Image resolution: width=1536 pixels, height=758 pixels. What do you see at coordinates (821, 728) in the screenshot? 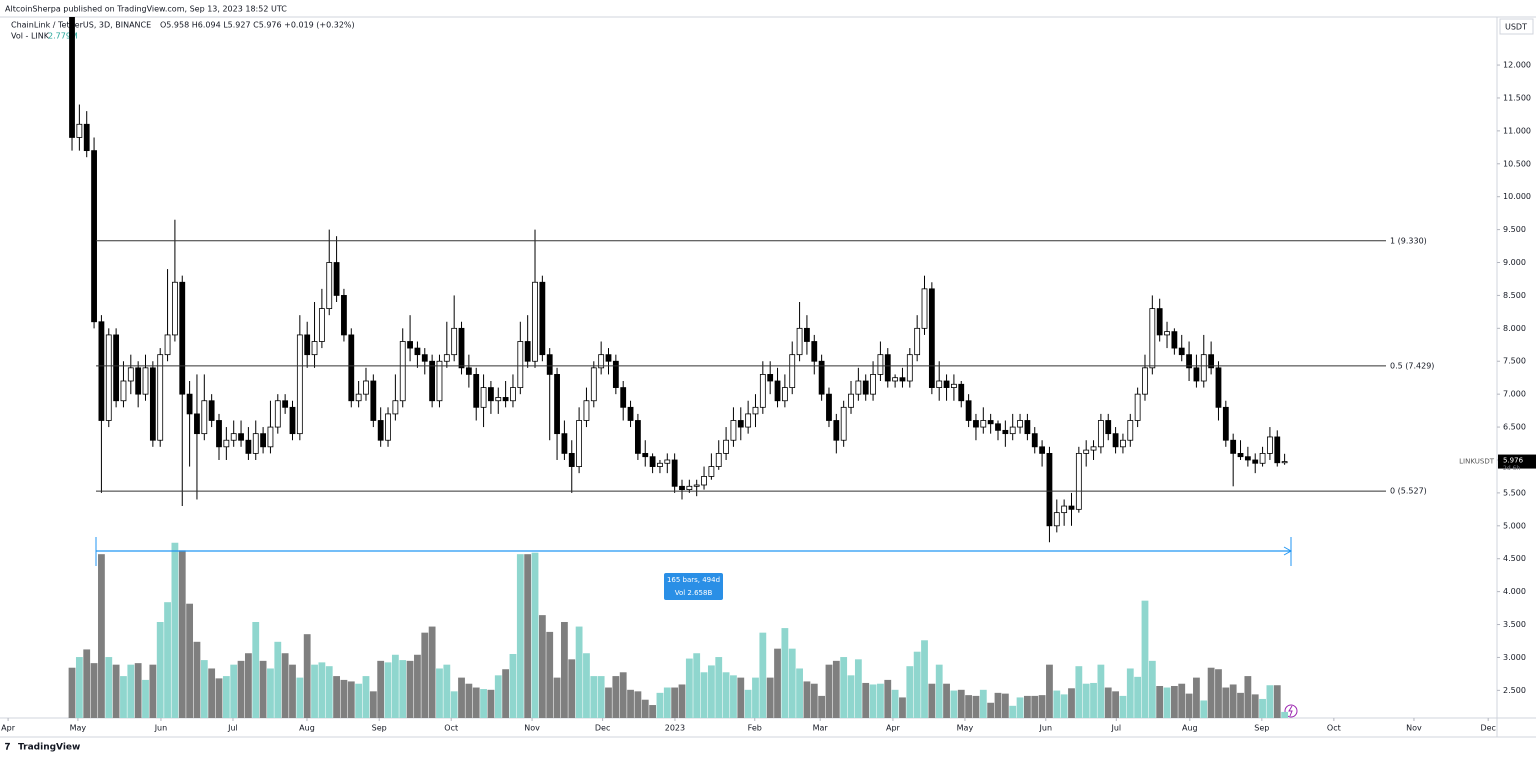
I see `x-tick-label: Mar` at bounding box center [821, 728].